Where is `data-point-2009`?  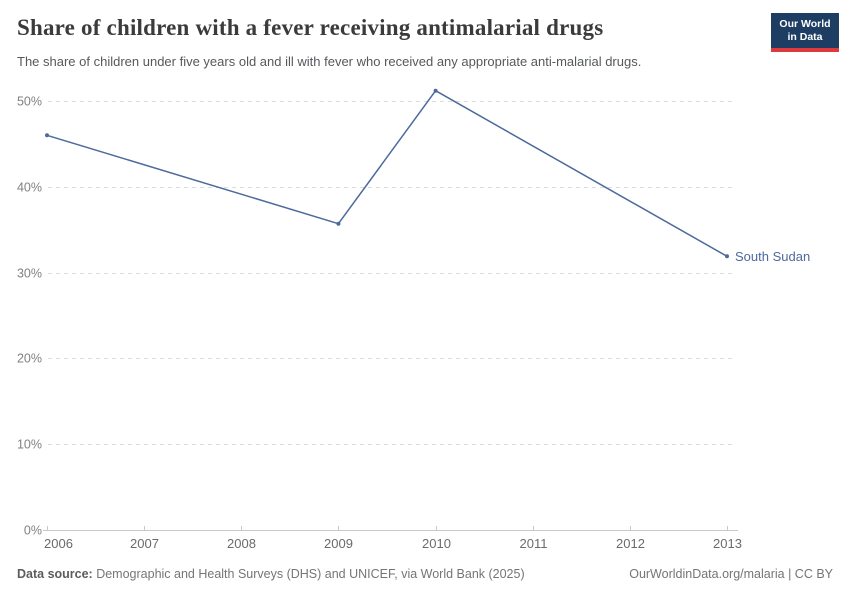
data-point-2009 is located at coordinates (338, 223).